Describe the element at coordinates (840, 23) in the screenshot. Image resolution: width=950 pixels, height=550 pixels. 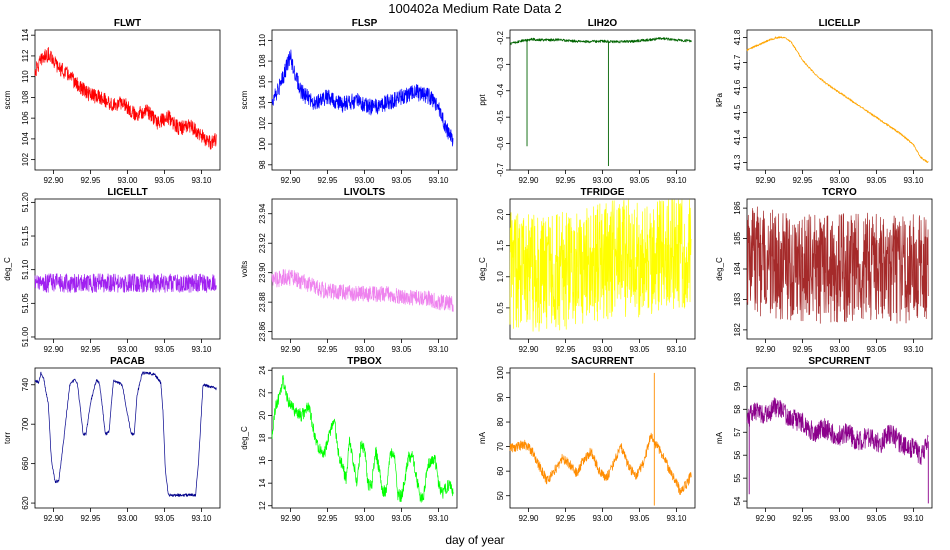
I see `panel-title: LICELLP` at that location.